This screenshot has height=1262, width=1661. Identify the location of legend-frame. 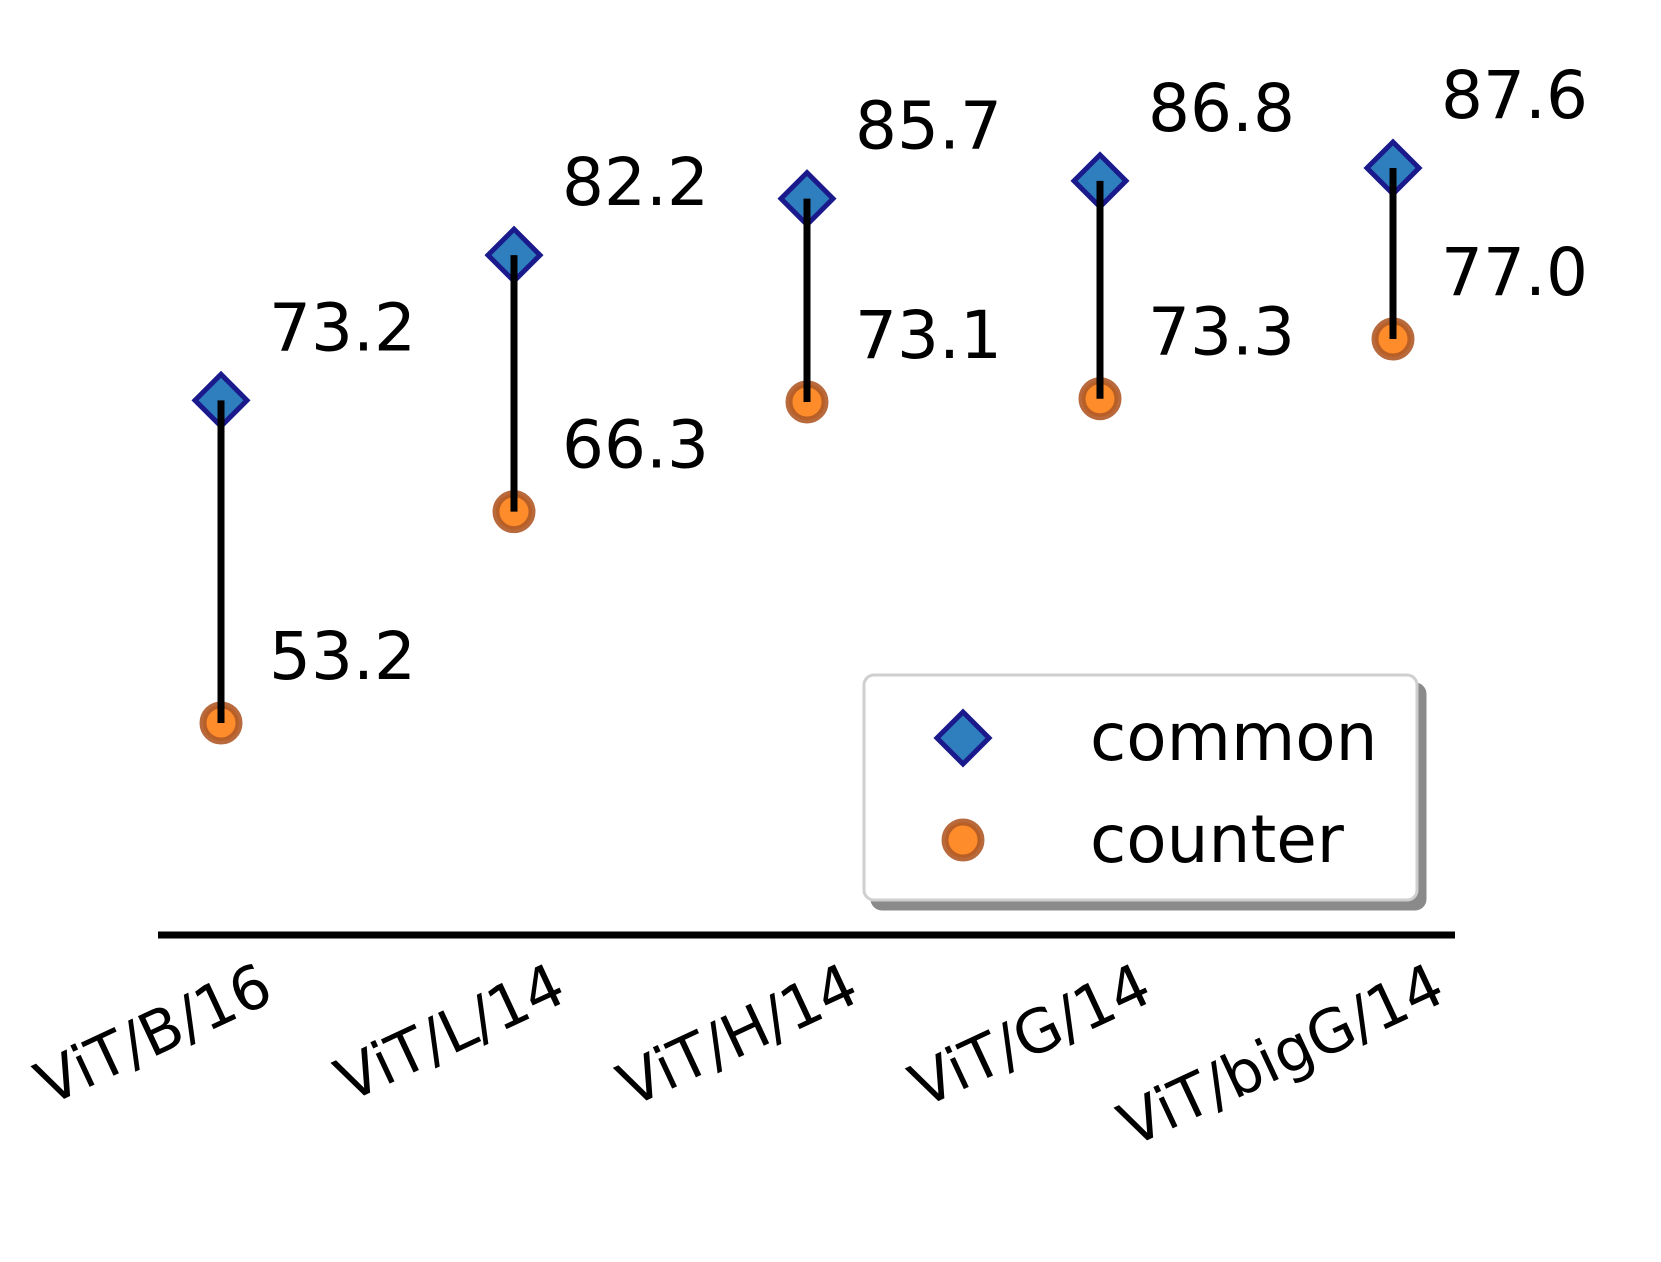
(1140, 787).